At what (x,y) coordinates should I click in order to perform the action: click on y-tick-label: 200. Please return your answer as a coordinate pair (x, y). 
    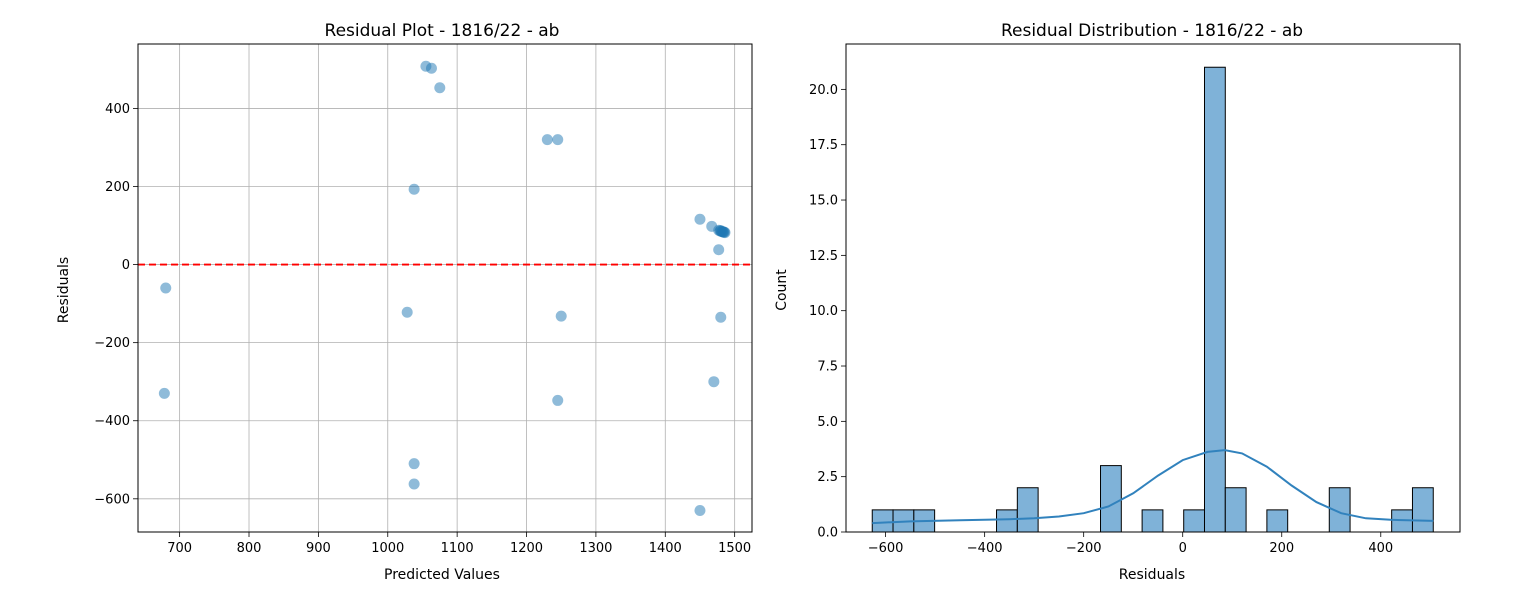
    Looking at the image, I should click on (117, 187).